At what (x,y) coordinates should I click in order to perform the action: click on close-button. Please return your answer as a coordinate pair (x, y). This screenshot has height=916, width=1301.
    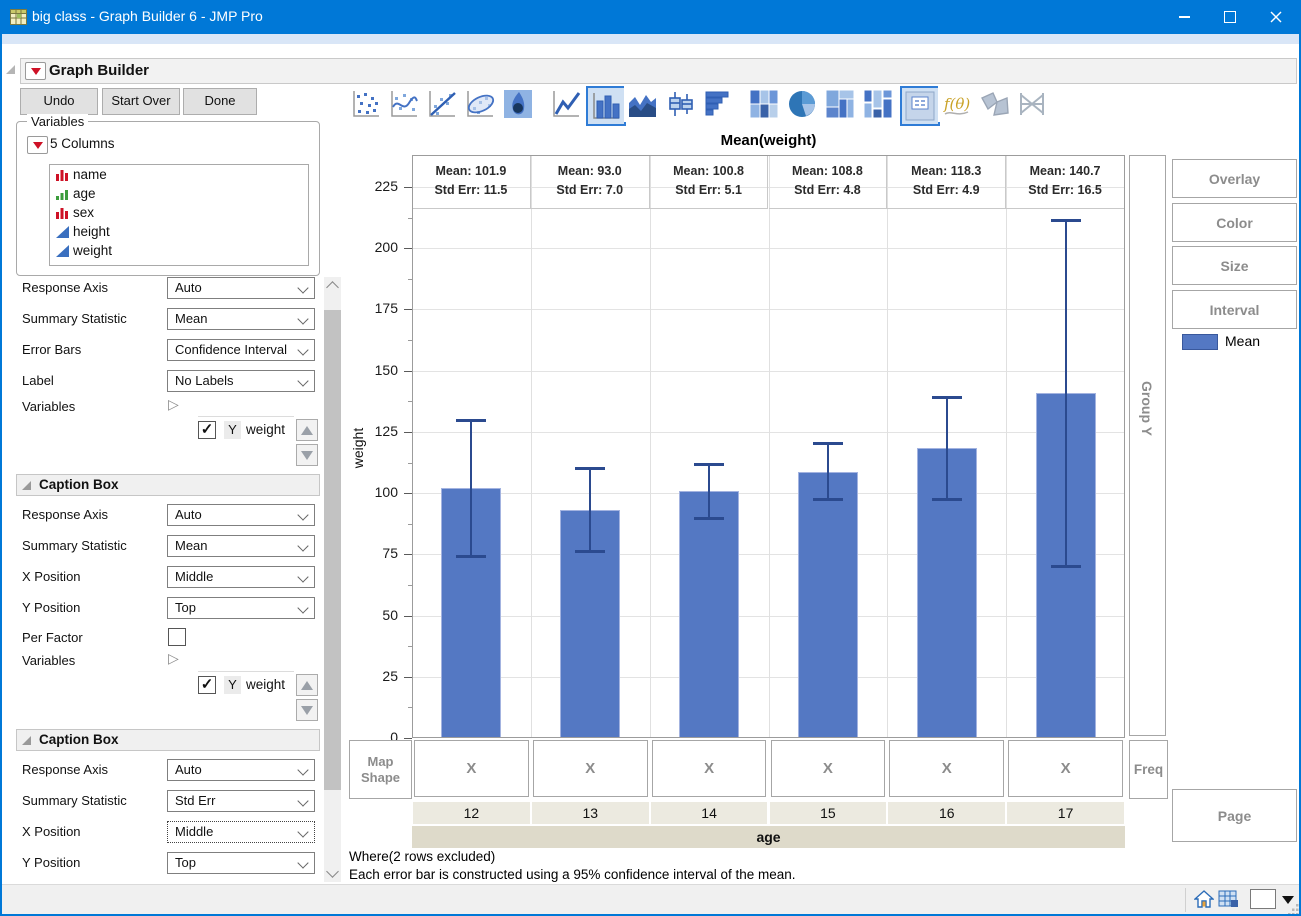
    Looking at the image, I should click on (1276, 17).